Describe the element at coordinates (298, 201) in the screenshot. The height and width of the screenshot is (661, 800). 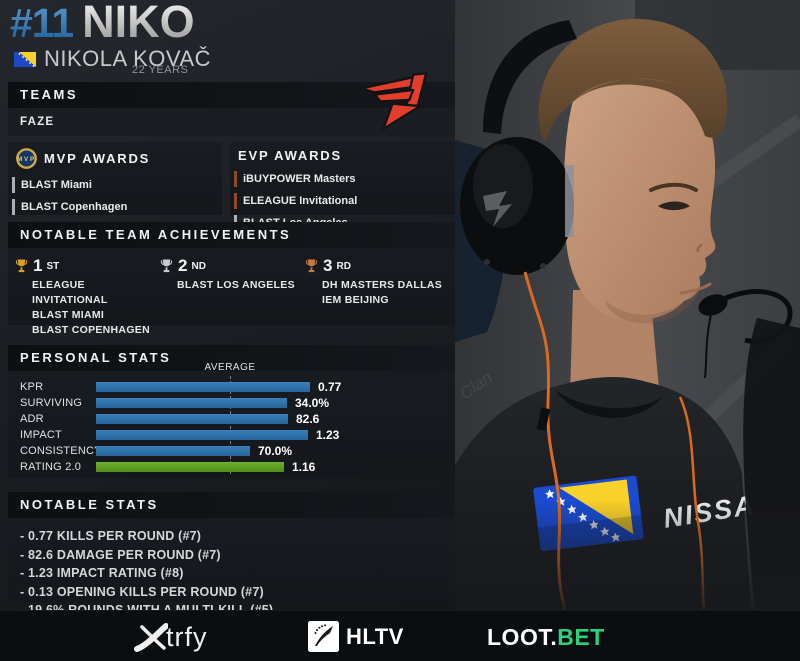
I see `award-item: ELEAGUE Invitational` at that location.